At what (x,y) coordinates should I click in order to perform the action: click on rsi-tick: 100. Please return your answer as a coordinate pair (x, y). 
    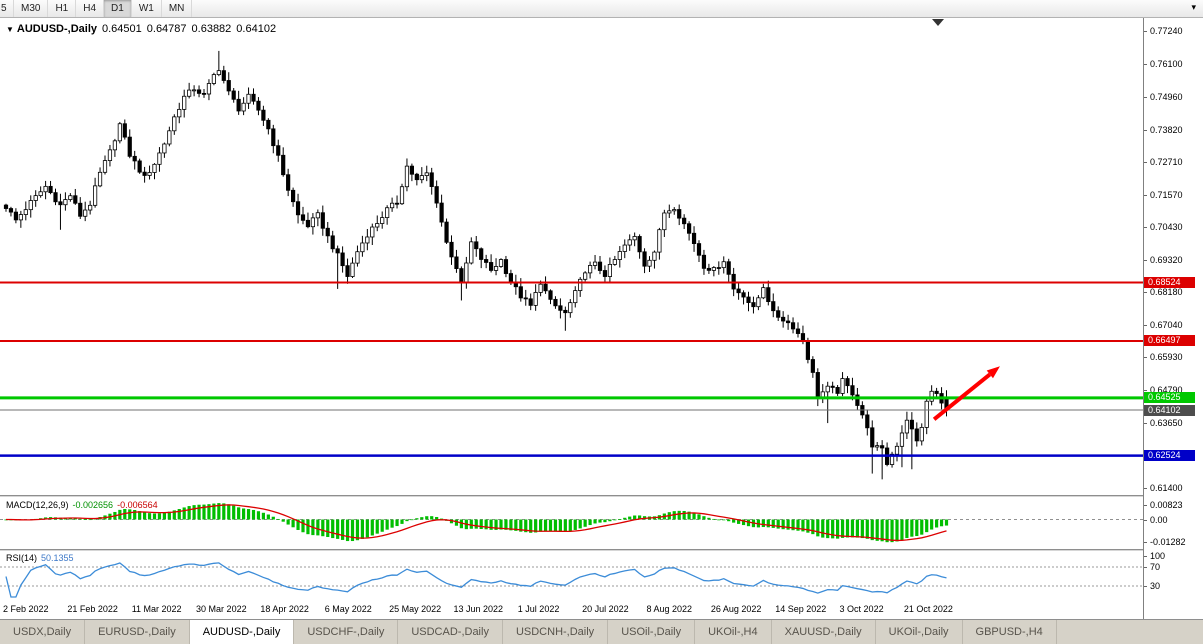
    Looking at the image, I should click on (1158, 556).